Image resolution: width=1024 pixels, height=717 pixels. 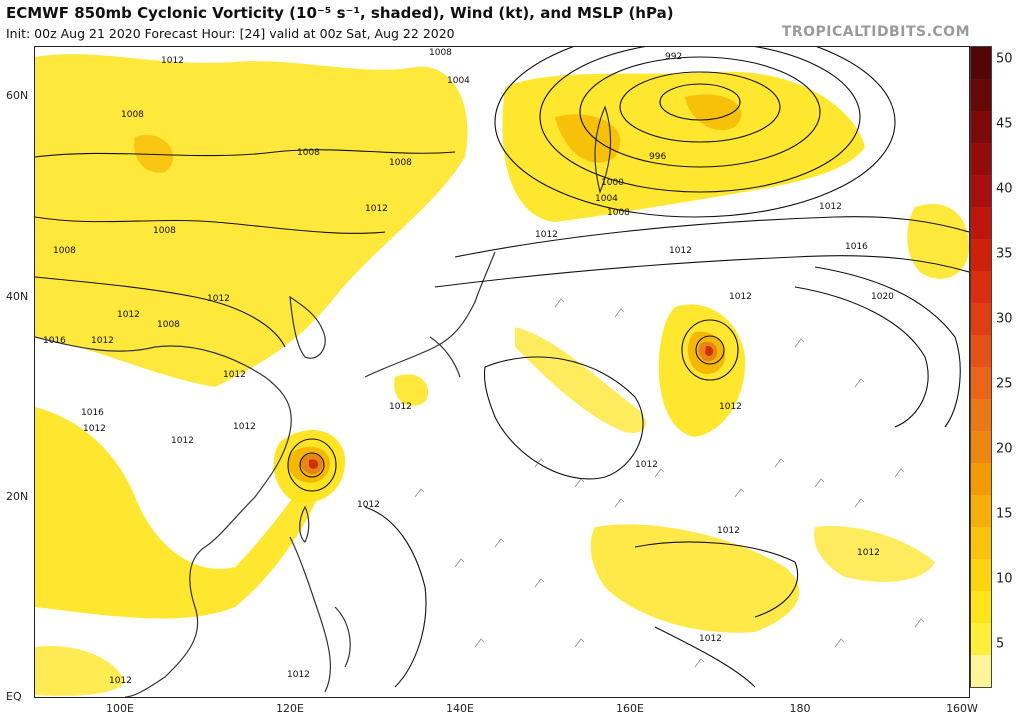 I want to click on isobar-label: 996, so click(x=657, y=157).